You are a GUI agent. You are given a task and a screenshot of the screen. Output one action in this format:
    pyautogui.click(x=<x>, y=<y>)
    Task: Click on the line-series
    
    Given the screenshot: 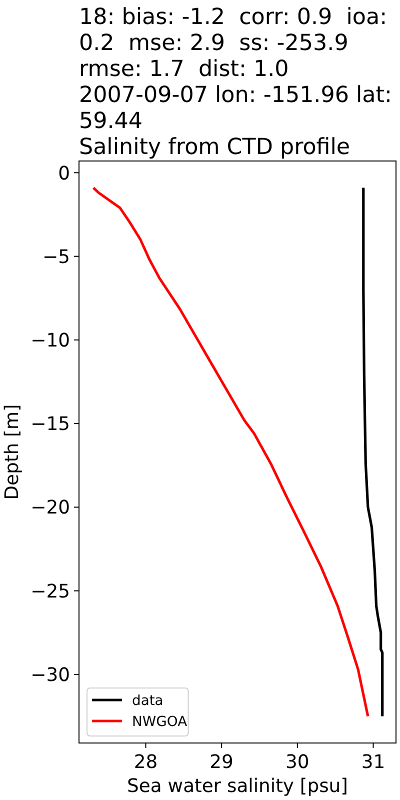 What is the action you would take?
    pyautogui.click(x=373, y=452)
    